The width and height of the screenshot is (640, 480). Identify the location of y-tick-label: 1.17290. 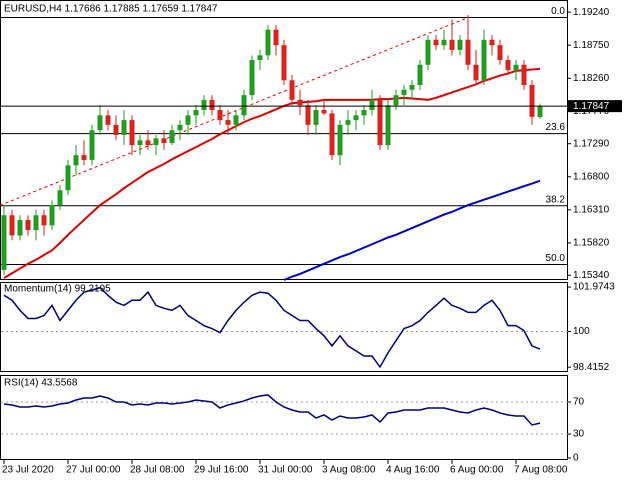
(591, 143).